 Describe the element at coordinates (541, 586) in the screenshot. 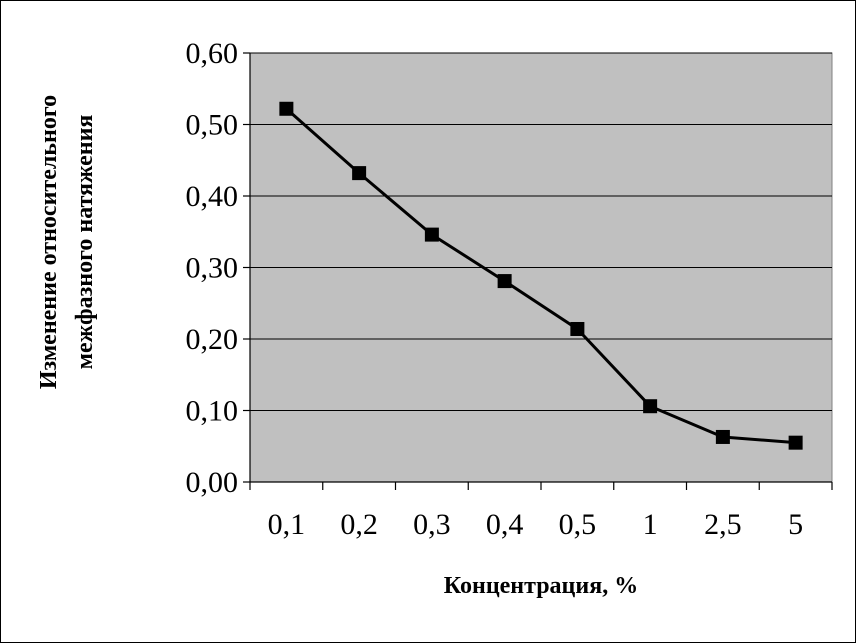

I see `x-axis-title: Концентрация, %` at that location.